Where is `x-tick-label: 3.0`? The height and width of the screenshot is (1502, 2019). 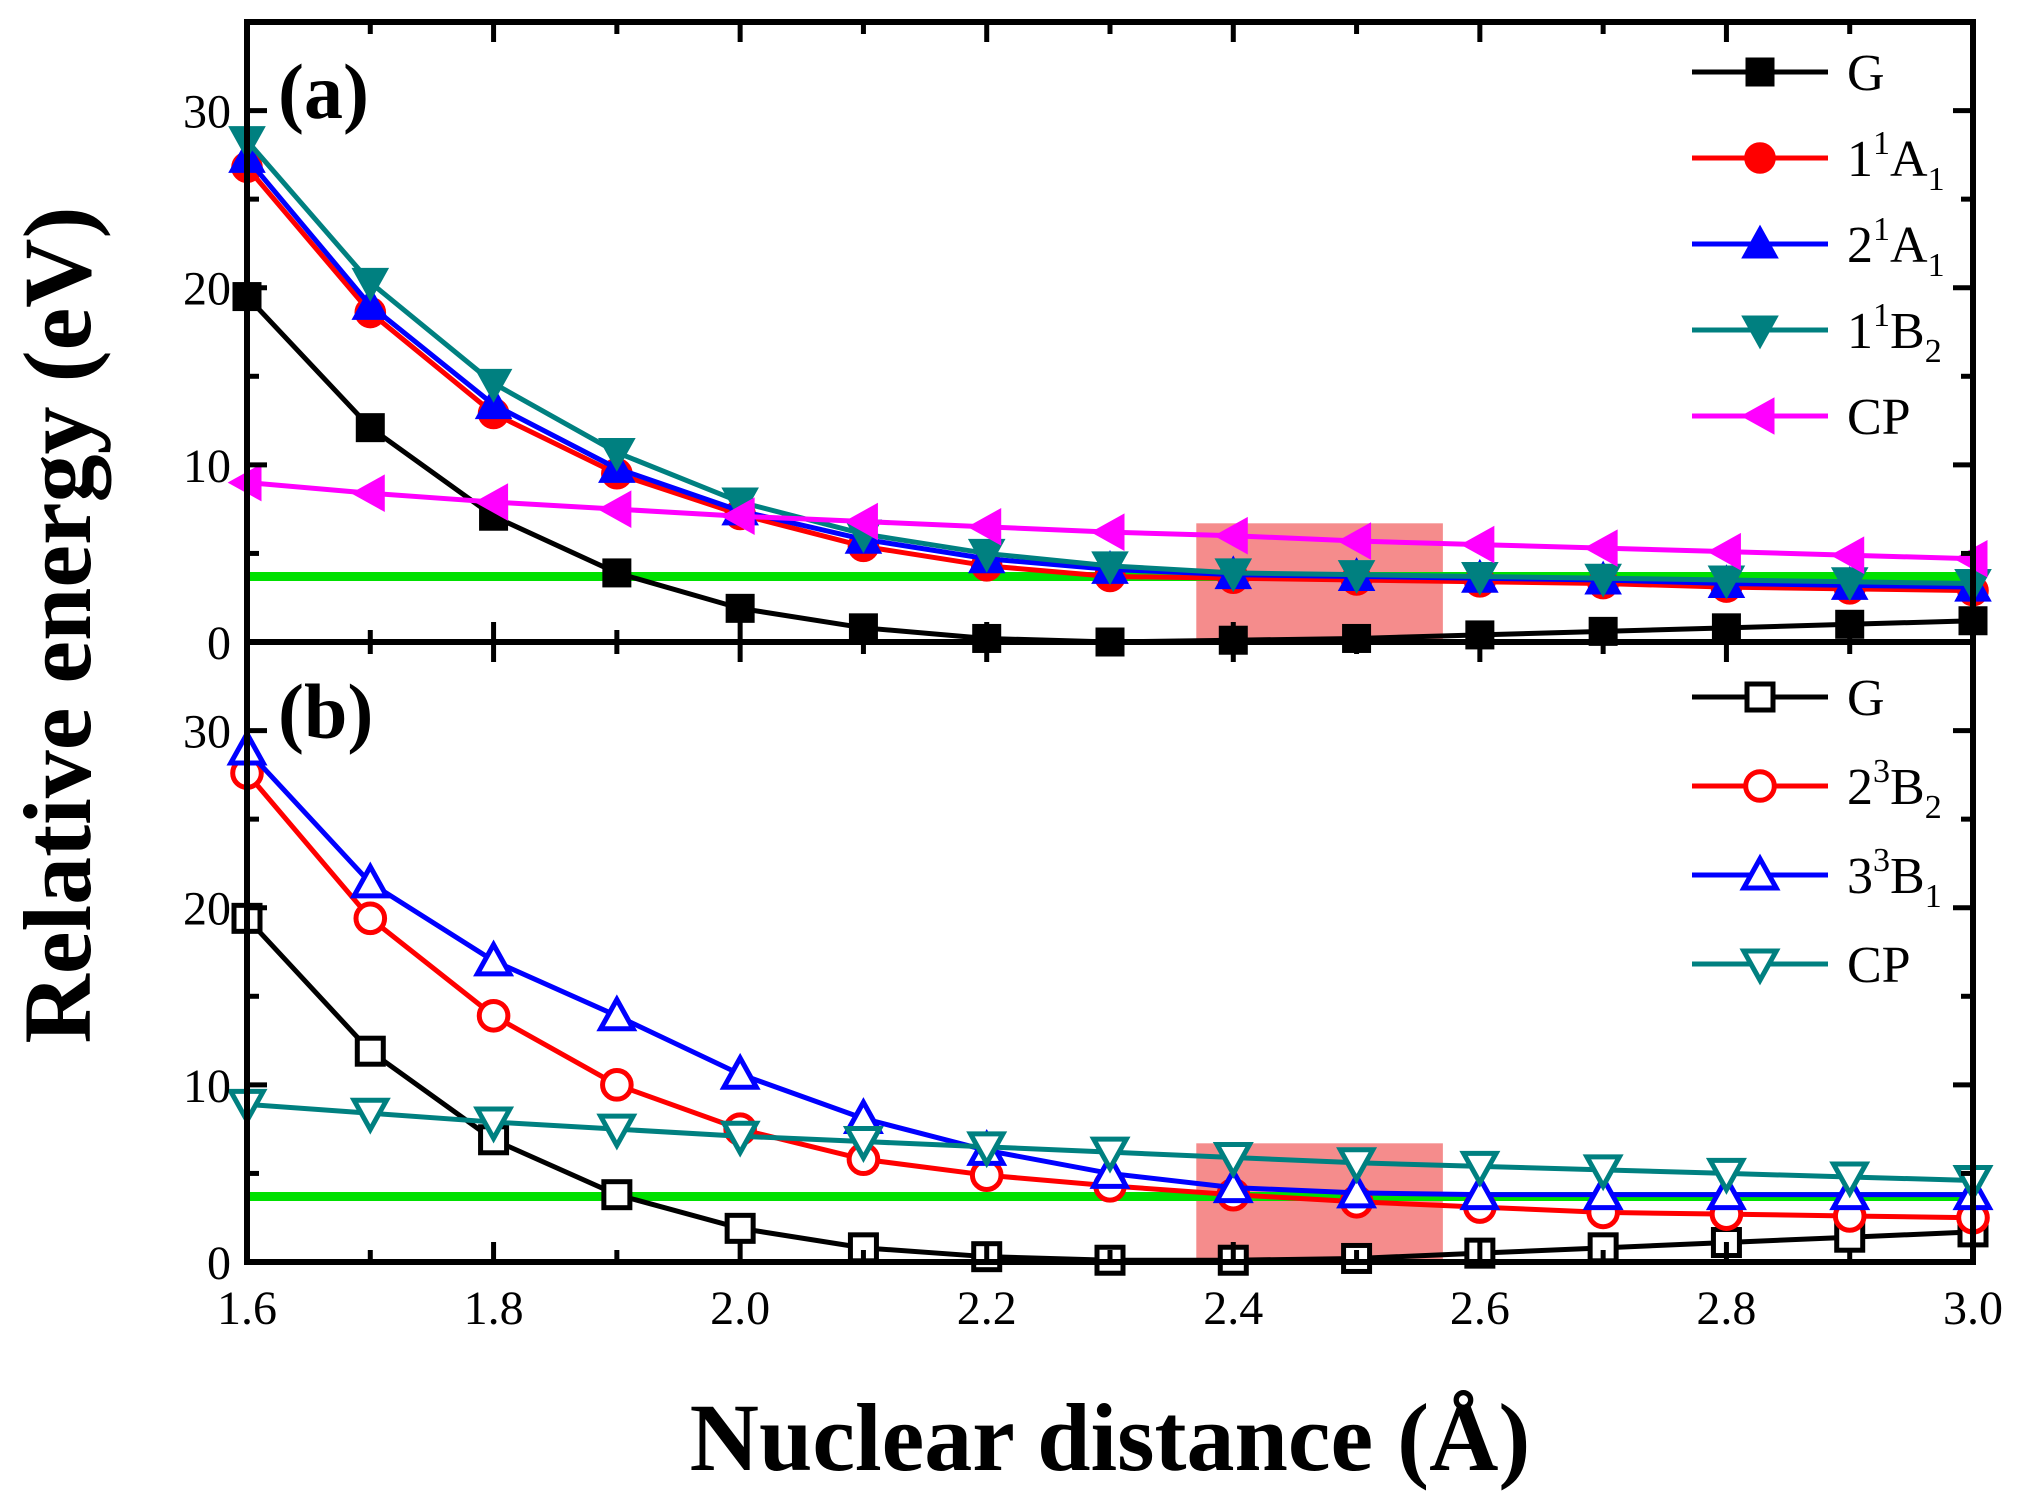
x-tick-label: 3.0 is located at coordinates (1973, 1308).